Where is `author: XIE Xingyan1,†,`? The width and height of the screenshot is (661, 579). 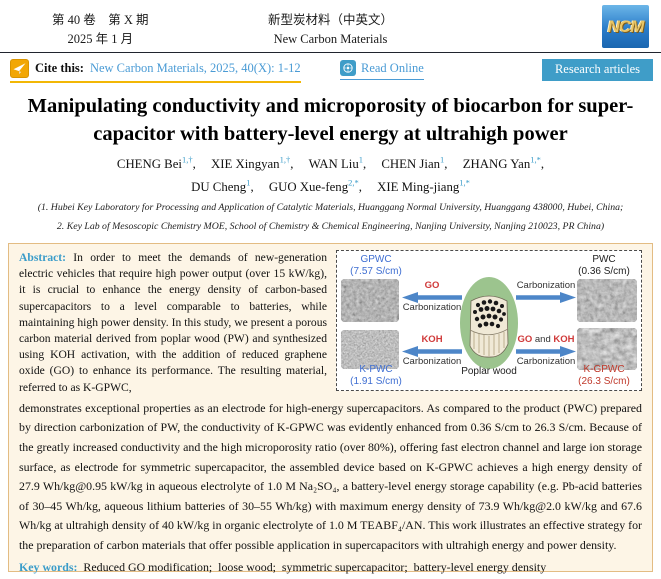
author: XIE Xingyan1,†, is located at coordinates (252, 163).